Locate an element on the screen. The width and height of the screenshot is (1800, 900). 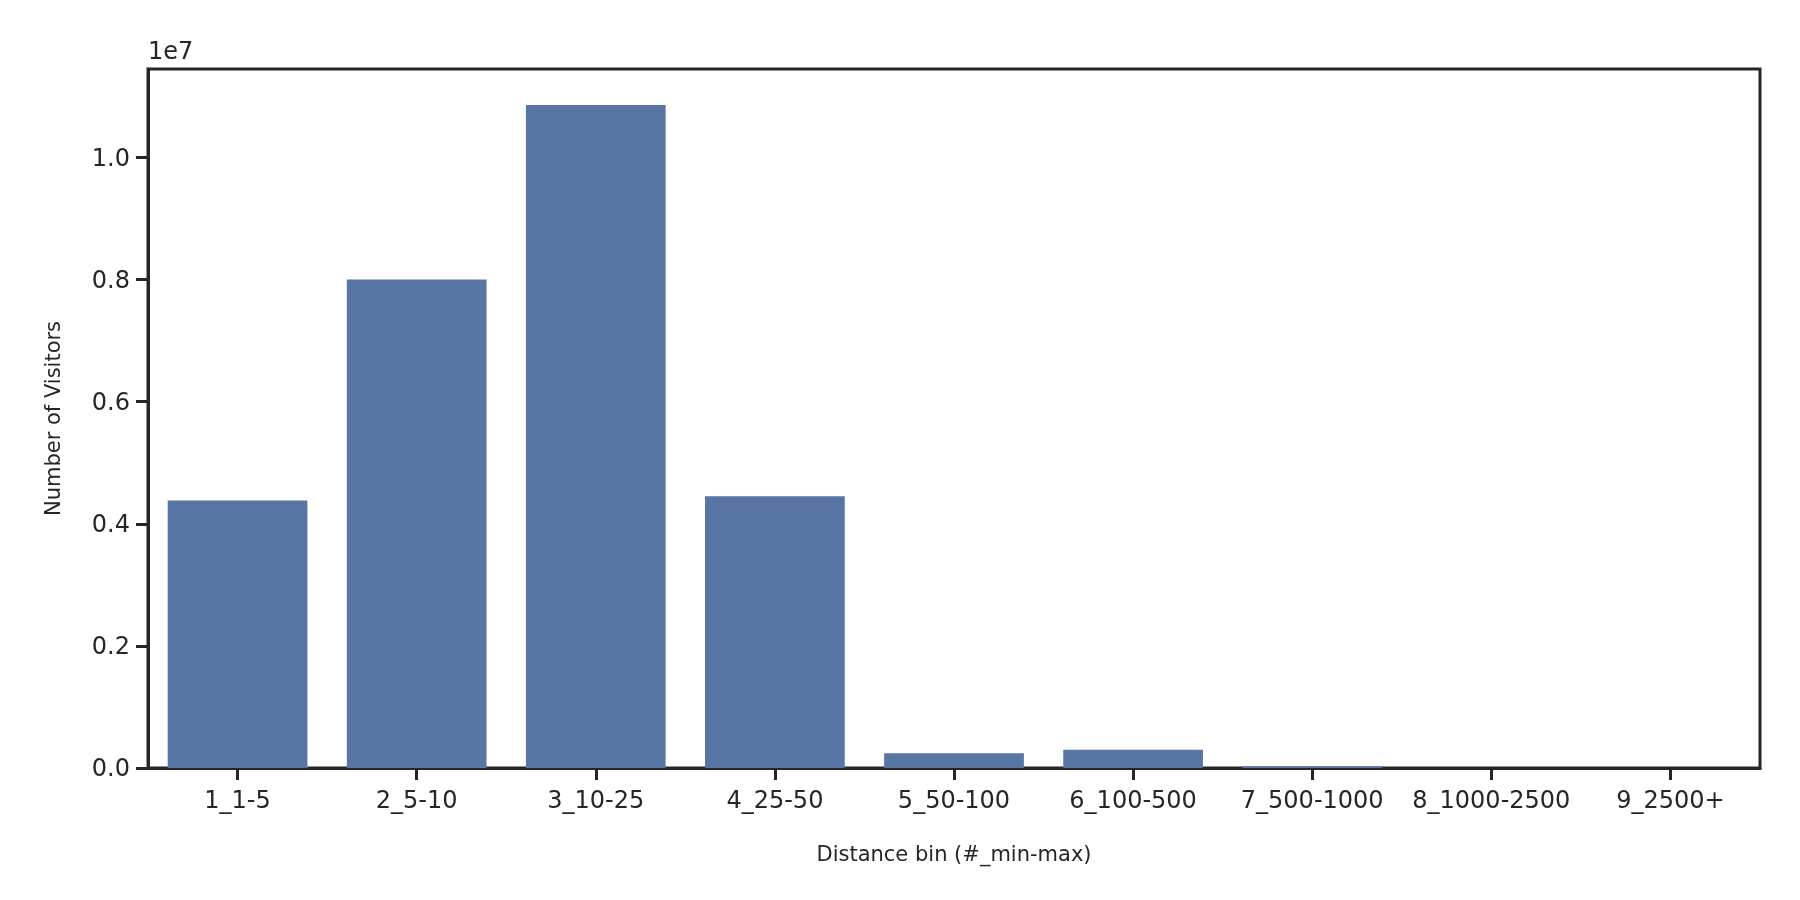
x-tick-label: 3_10-25 is located at coordinates (596, 800).